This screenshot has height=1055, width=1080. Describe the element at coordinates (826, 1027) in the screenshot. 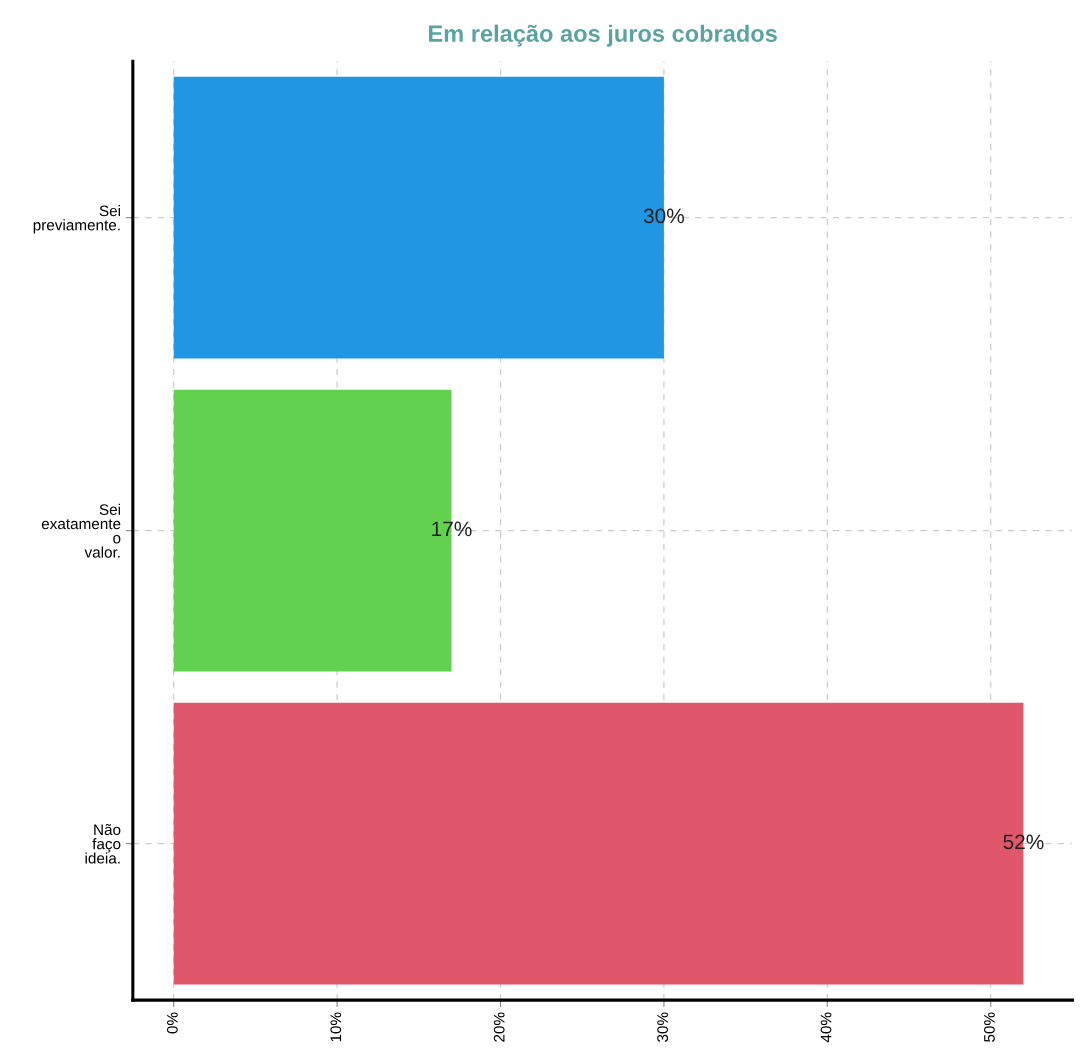

I see `x-tick-label: 40%` at that location.